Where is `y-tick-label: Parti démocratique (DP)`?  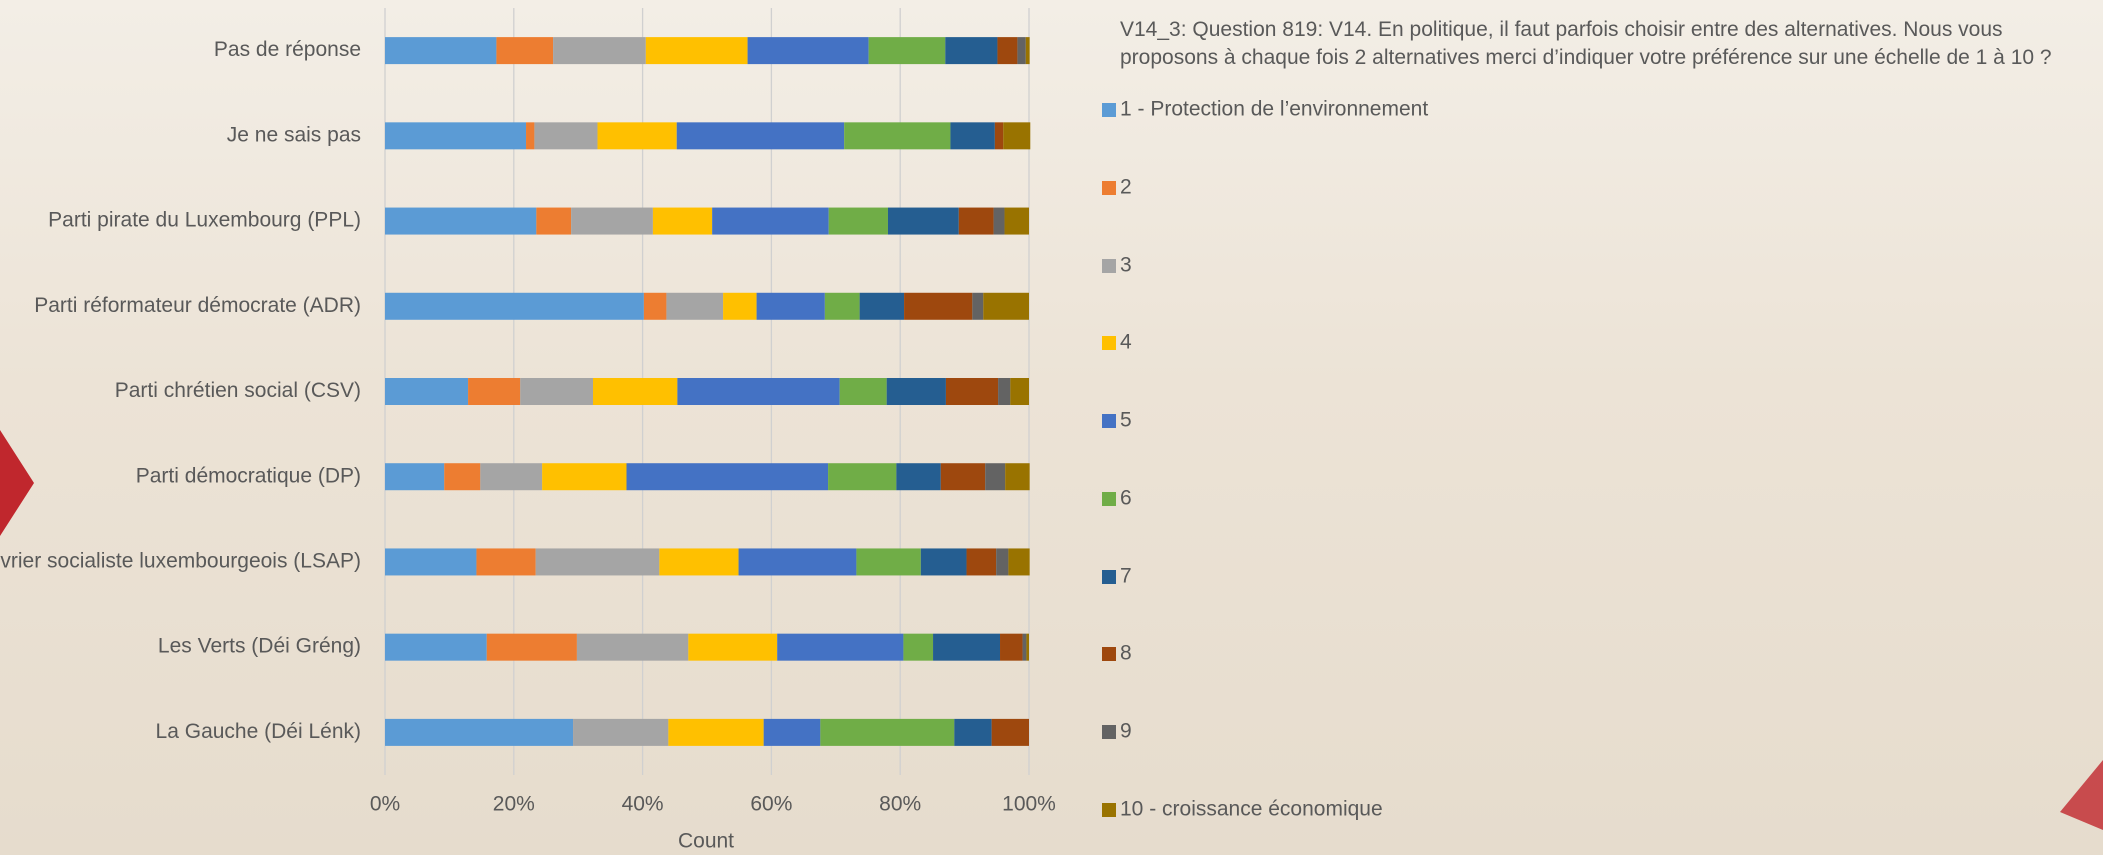
y-tick-label: Parti démocratique (DP) is located at coordinates (248, 475).